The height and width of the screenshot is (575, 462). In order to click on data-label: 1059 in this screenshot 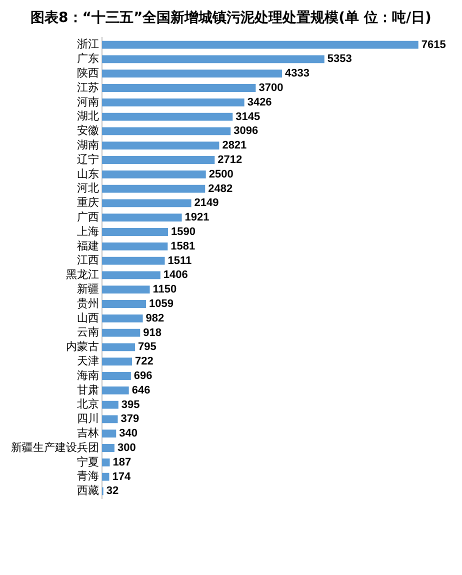, I will do `click(161, 304)`.